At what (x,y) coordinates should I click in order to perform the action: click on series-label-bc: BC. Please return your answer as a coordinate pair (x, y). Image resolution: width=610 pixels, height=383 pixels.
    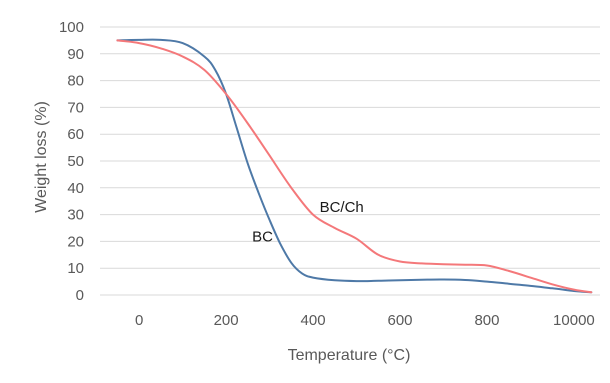
    Looking at the image, I should click on (262, 236).